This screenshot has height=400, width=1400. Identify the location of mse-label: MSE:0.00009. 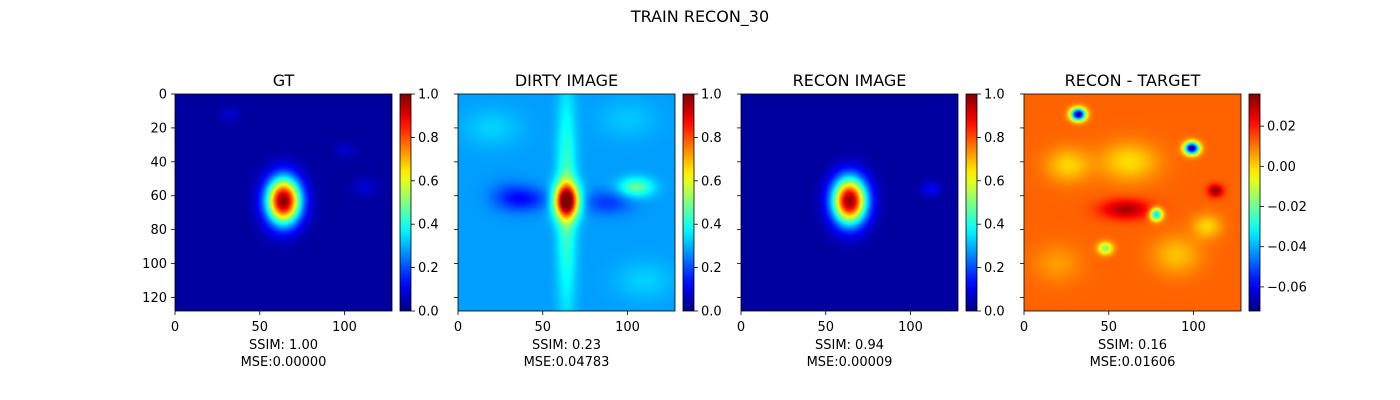
(850, 362).